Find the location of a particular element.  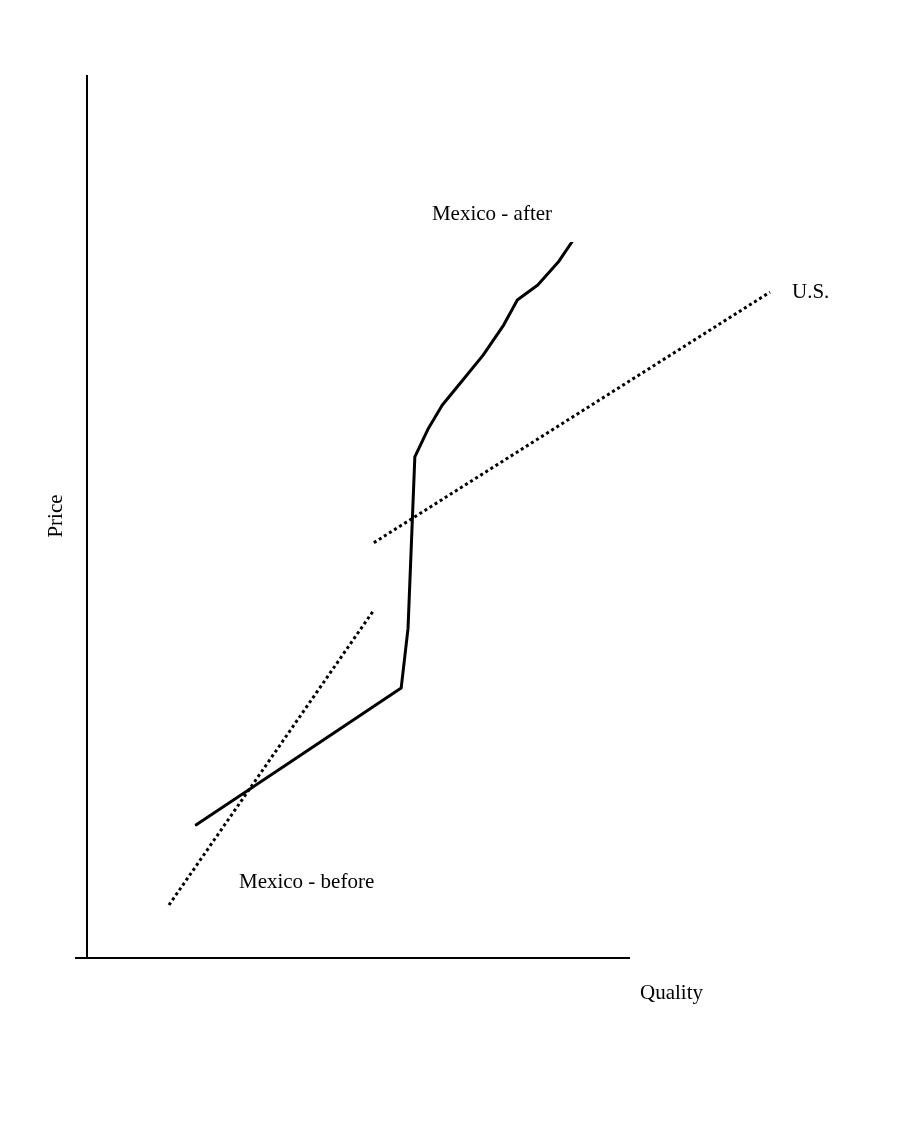

series-label: Mexico - before is located at coordinates (306, 880).